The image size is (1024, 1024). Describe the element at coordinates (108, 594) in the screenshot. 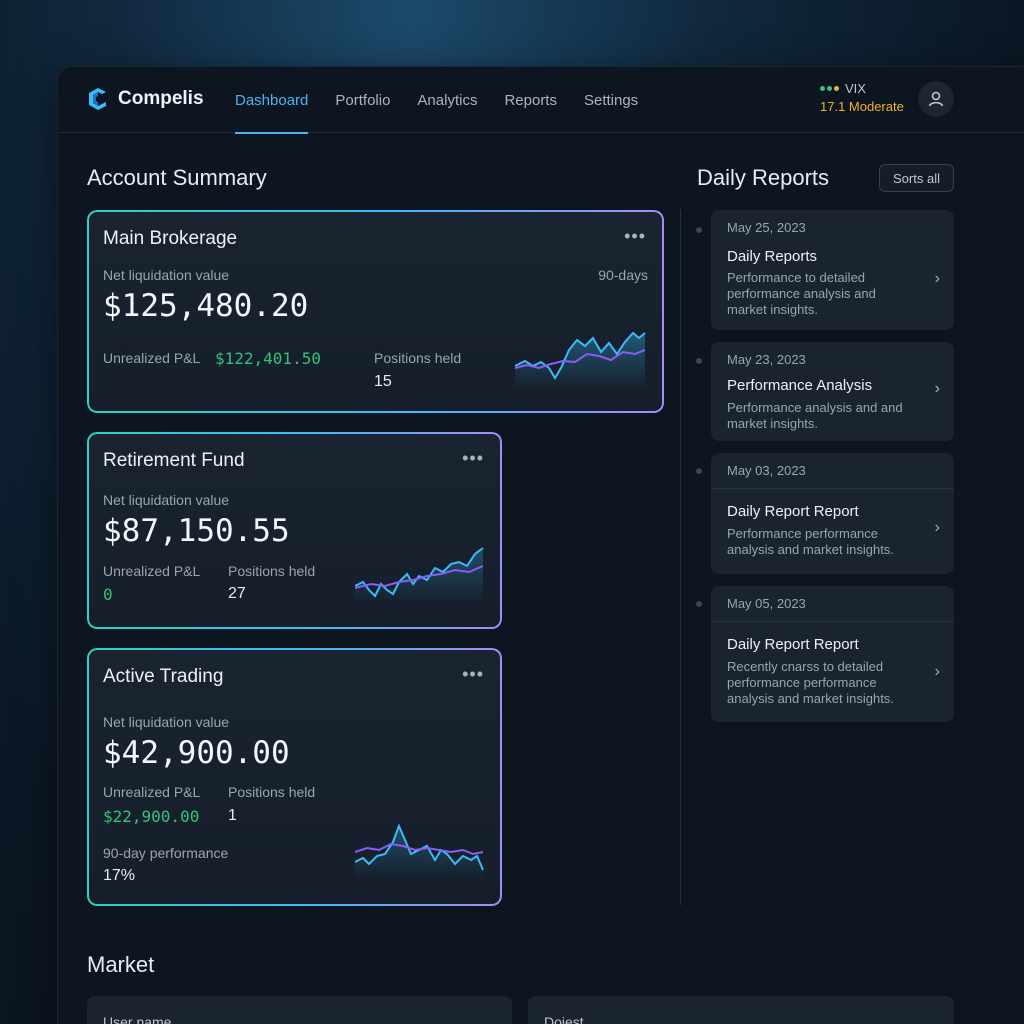

I see `pnl-value: 0` at that location.